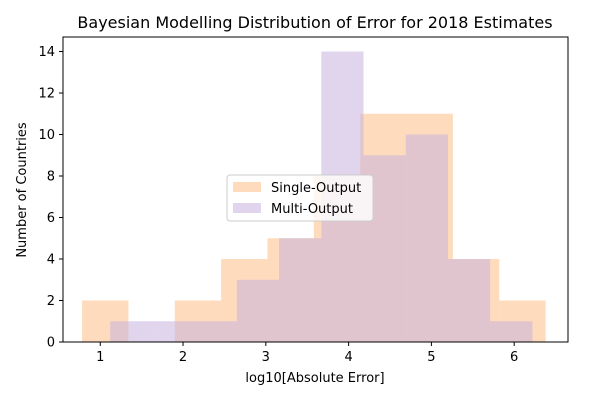 This screenshot has width=600, height=400. What do you see at coordinates (50, 198) in the screenshot?
I see `y-axis-ticks: 0 2 4 6 8 10 12 14` at bounding box center [50, 198].